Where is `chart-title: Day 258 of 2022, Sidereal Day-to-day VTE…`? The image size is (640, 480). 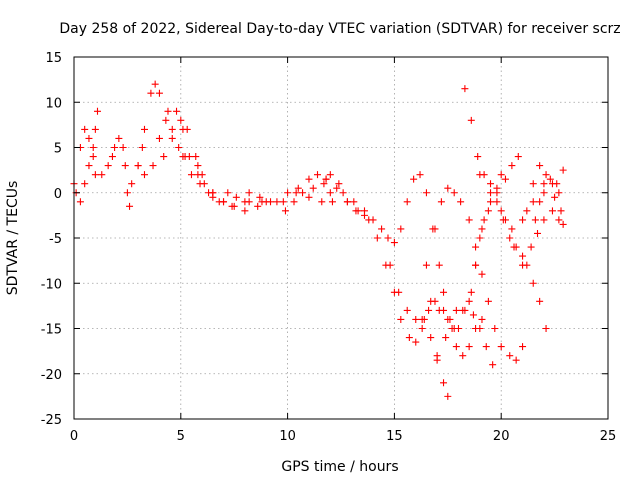
chart-title: Day 258 of 2022, Sidereal Day-to-day VTE… is located at coordinates (339, 29).